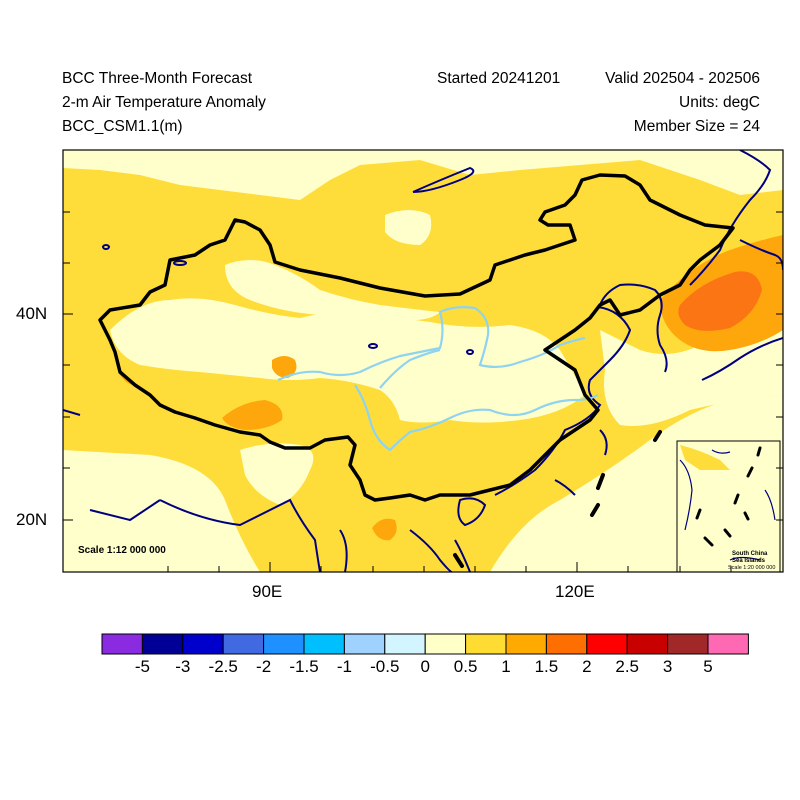 This screenshot has width=800, height=800. I want to click on rivers, so click(438, 379).